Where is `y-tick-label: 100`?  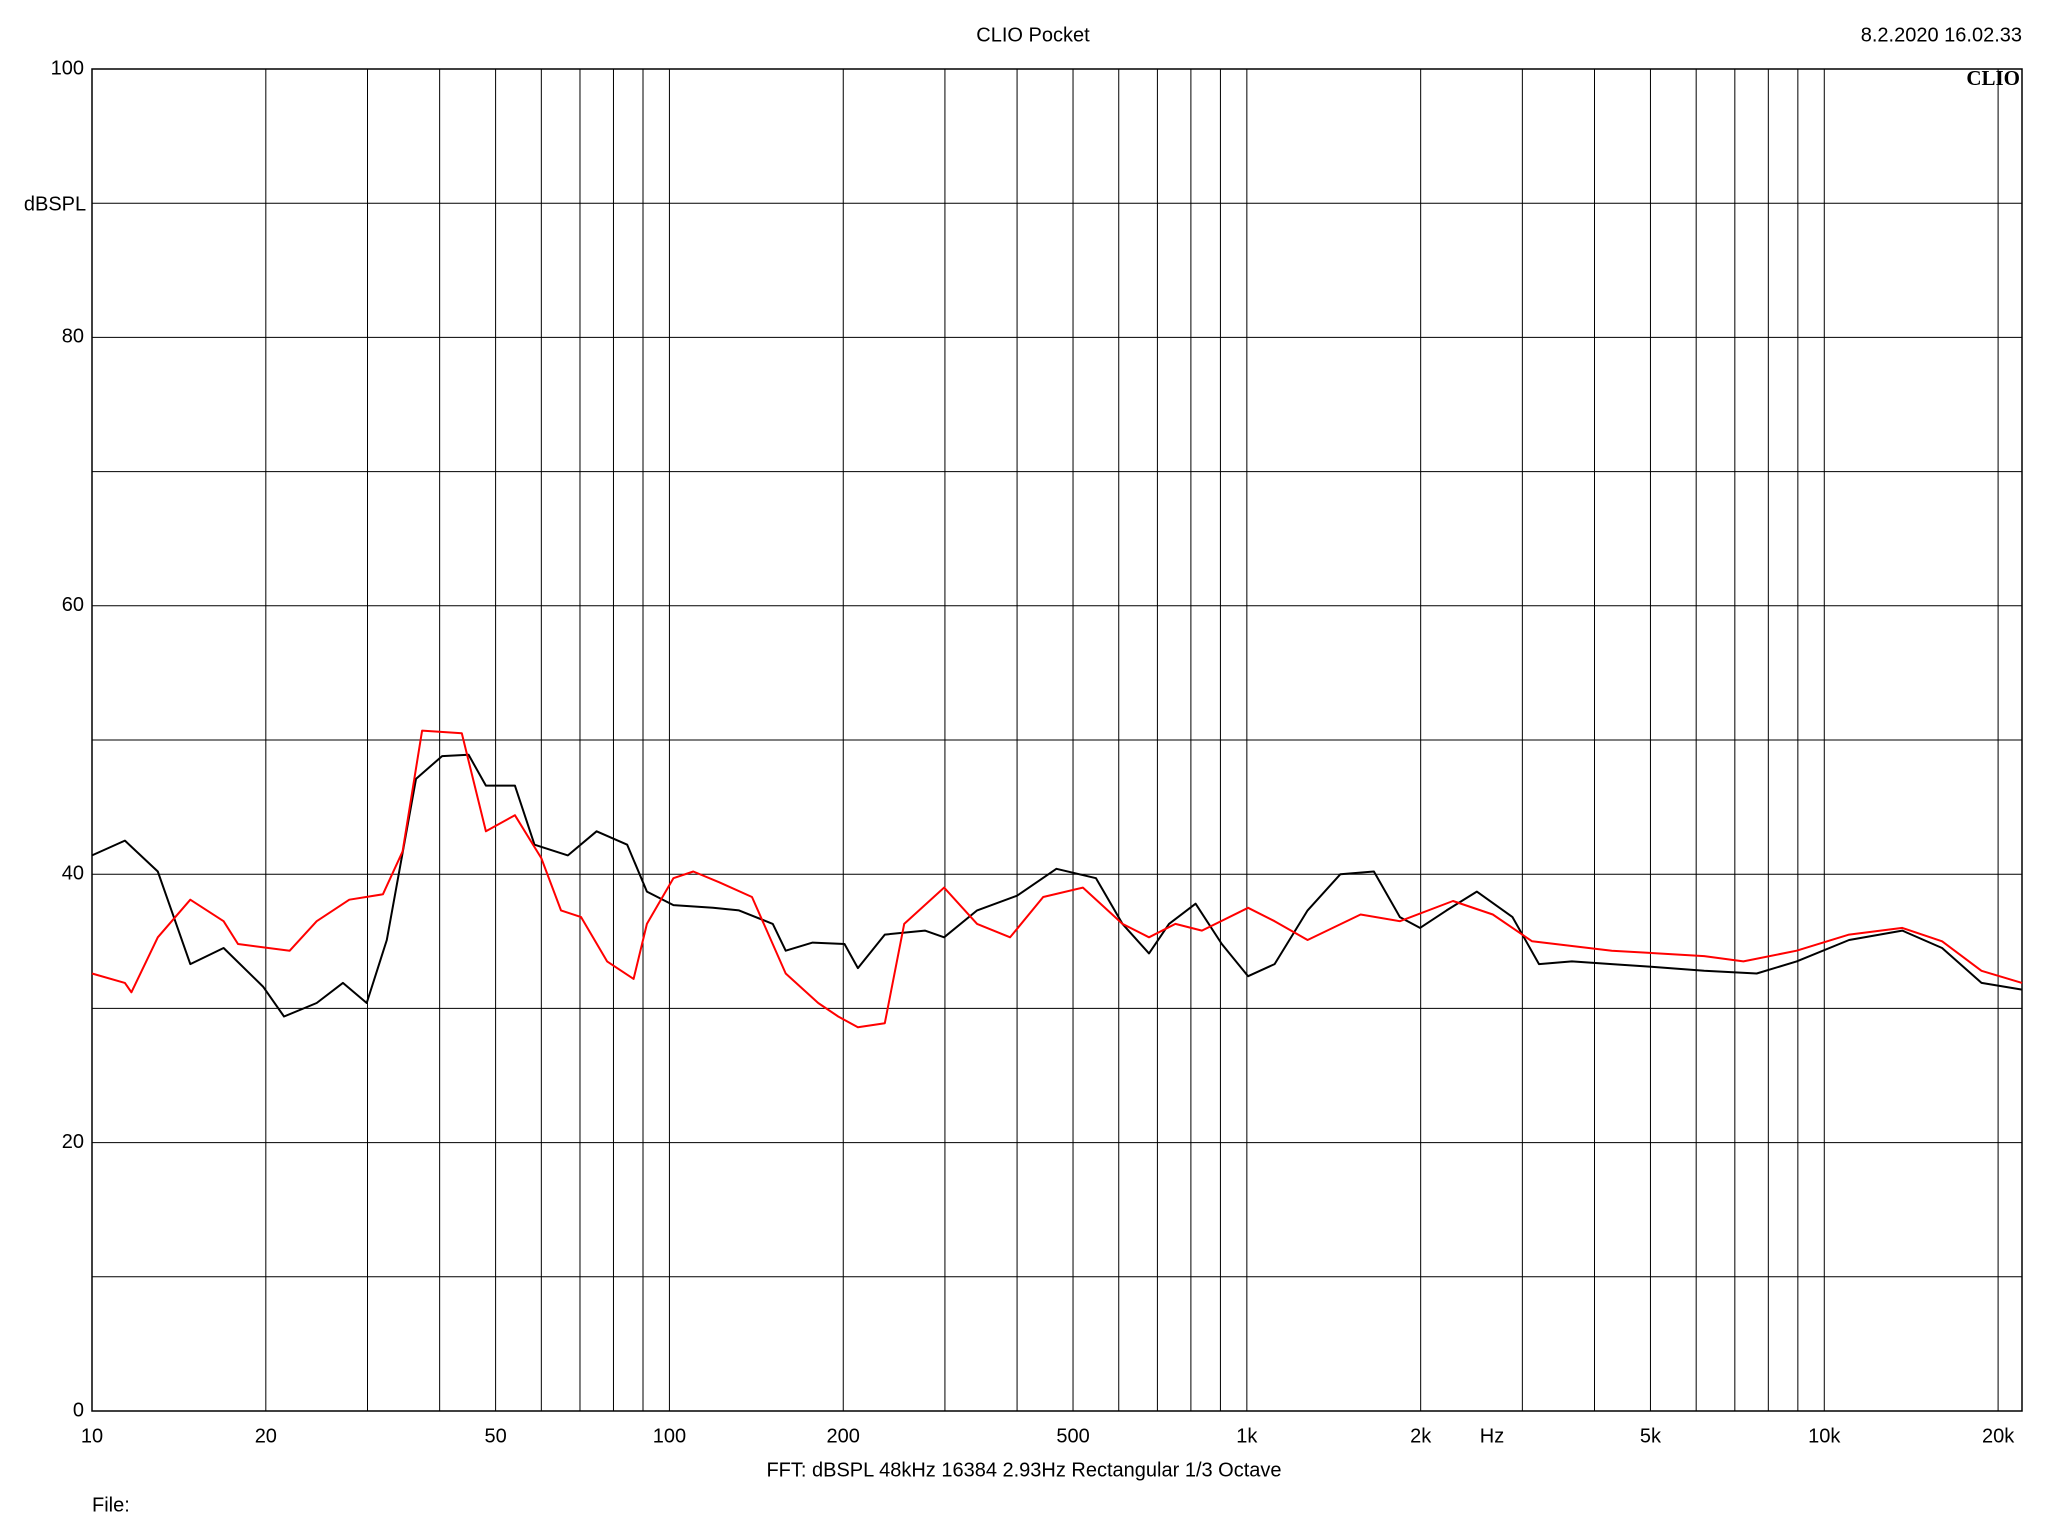
y-tick-label: 100 is located at coordinates (67, 68).